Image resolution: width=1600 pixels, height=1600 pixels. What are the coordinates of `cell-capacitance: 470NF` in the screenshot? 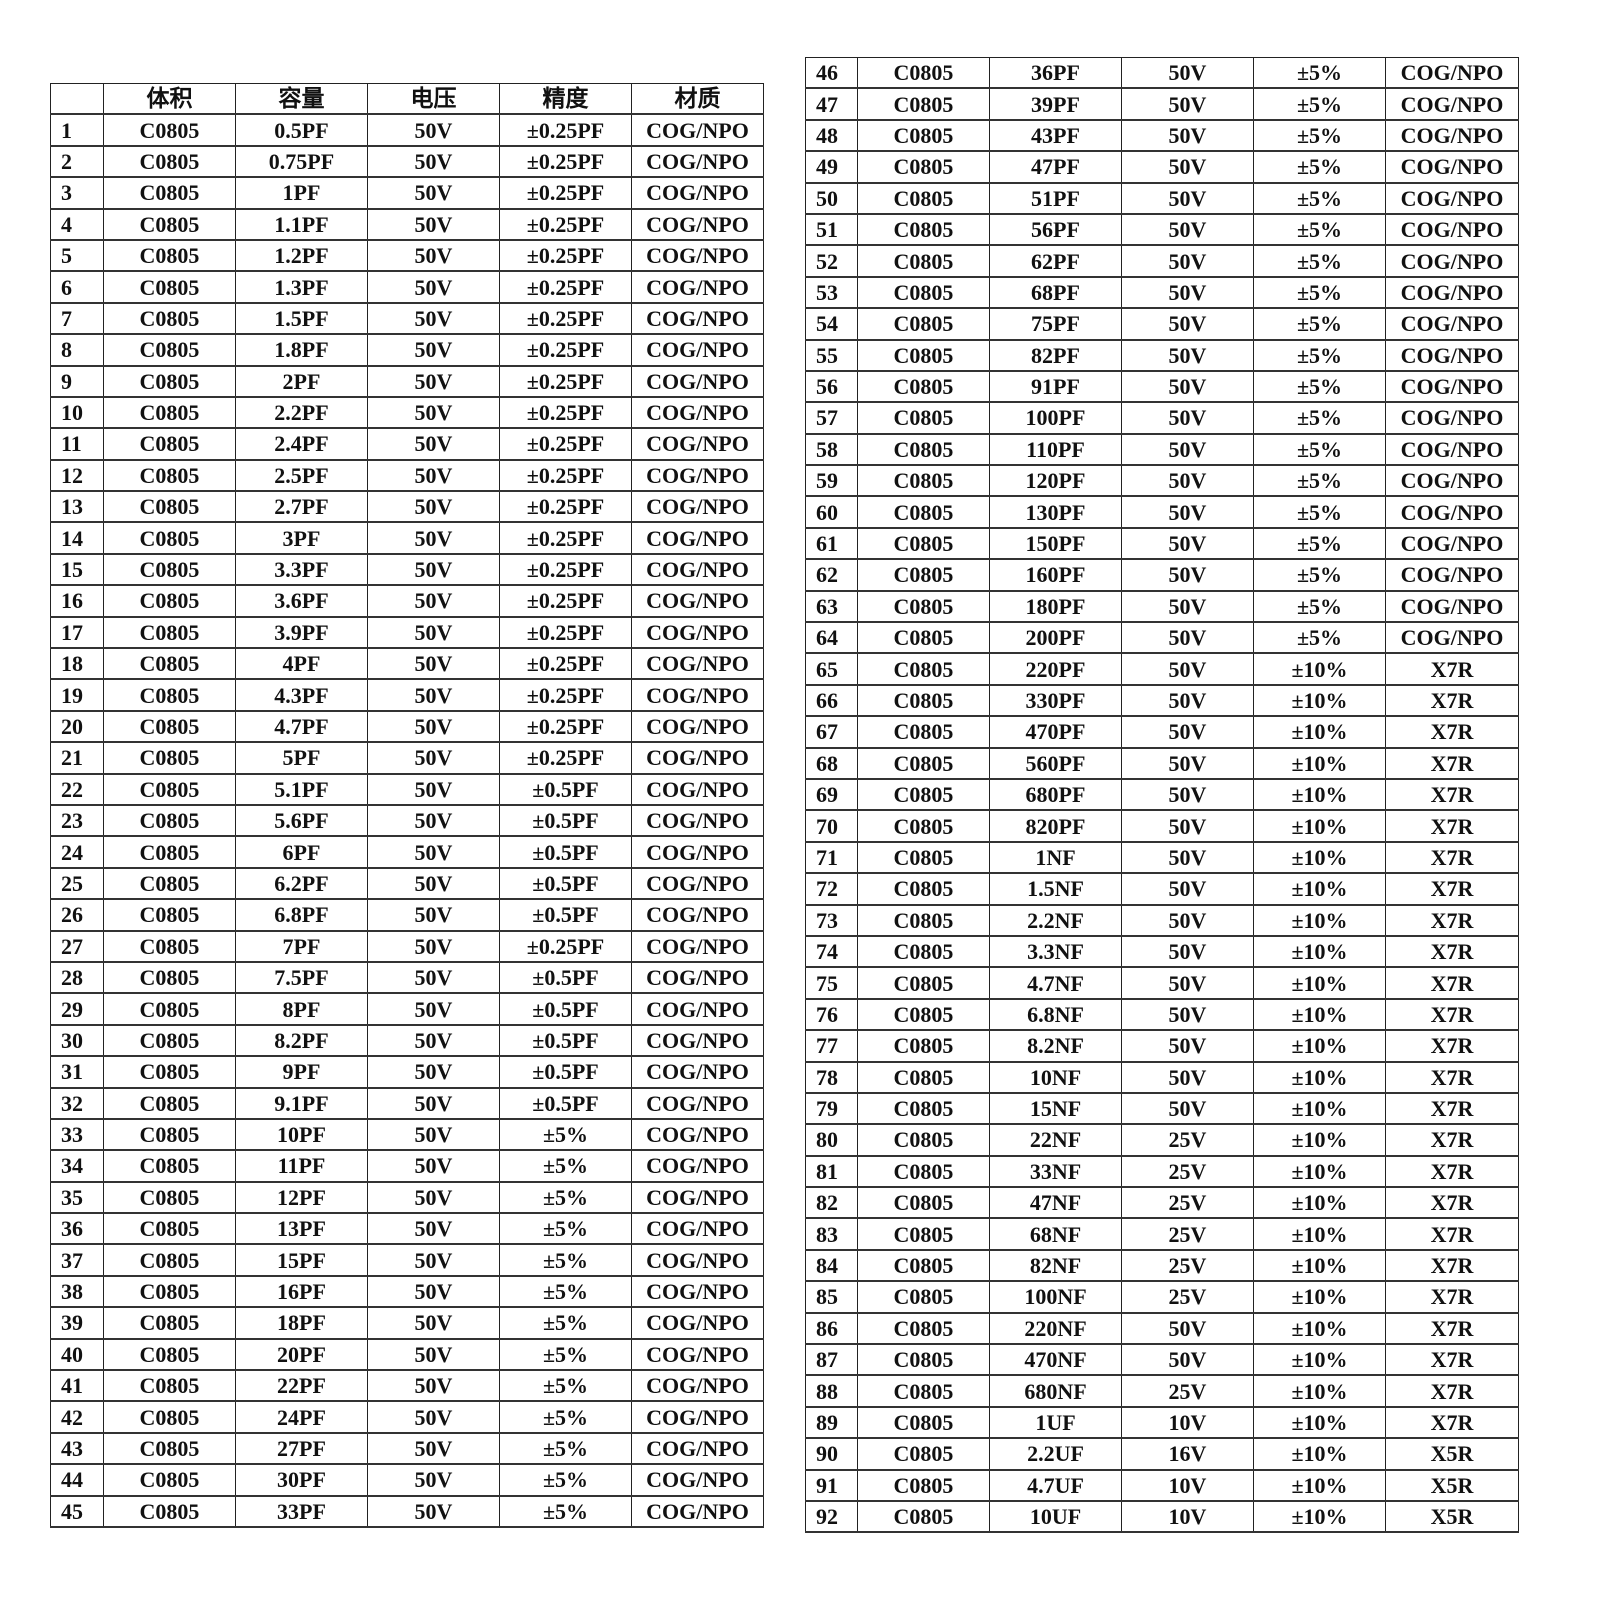 It's located at (1055, 1359).